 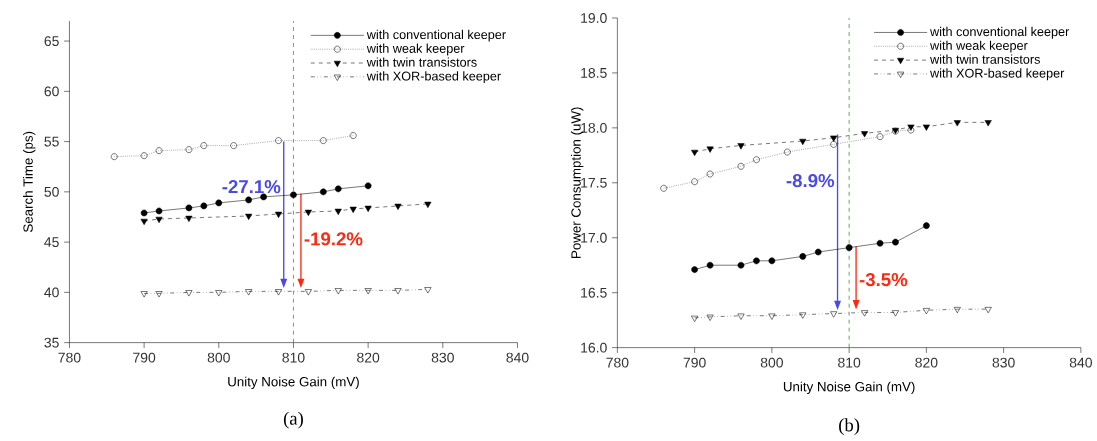 What do you see at coordinates (51, 342) in the screenshot?
I see `y-tick-label: 35` at bounding box center [51, 342].